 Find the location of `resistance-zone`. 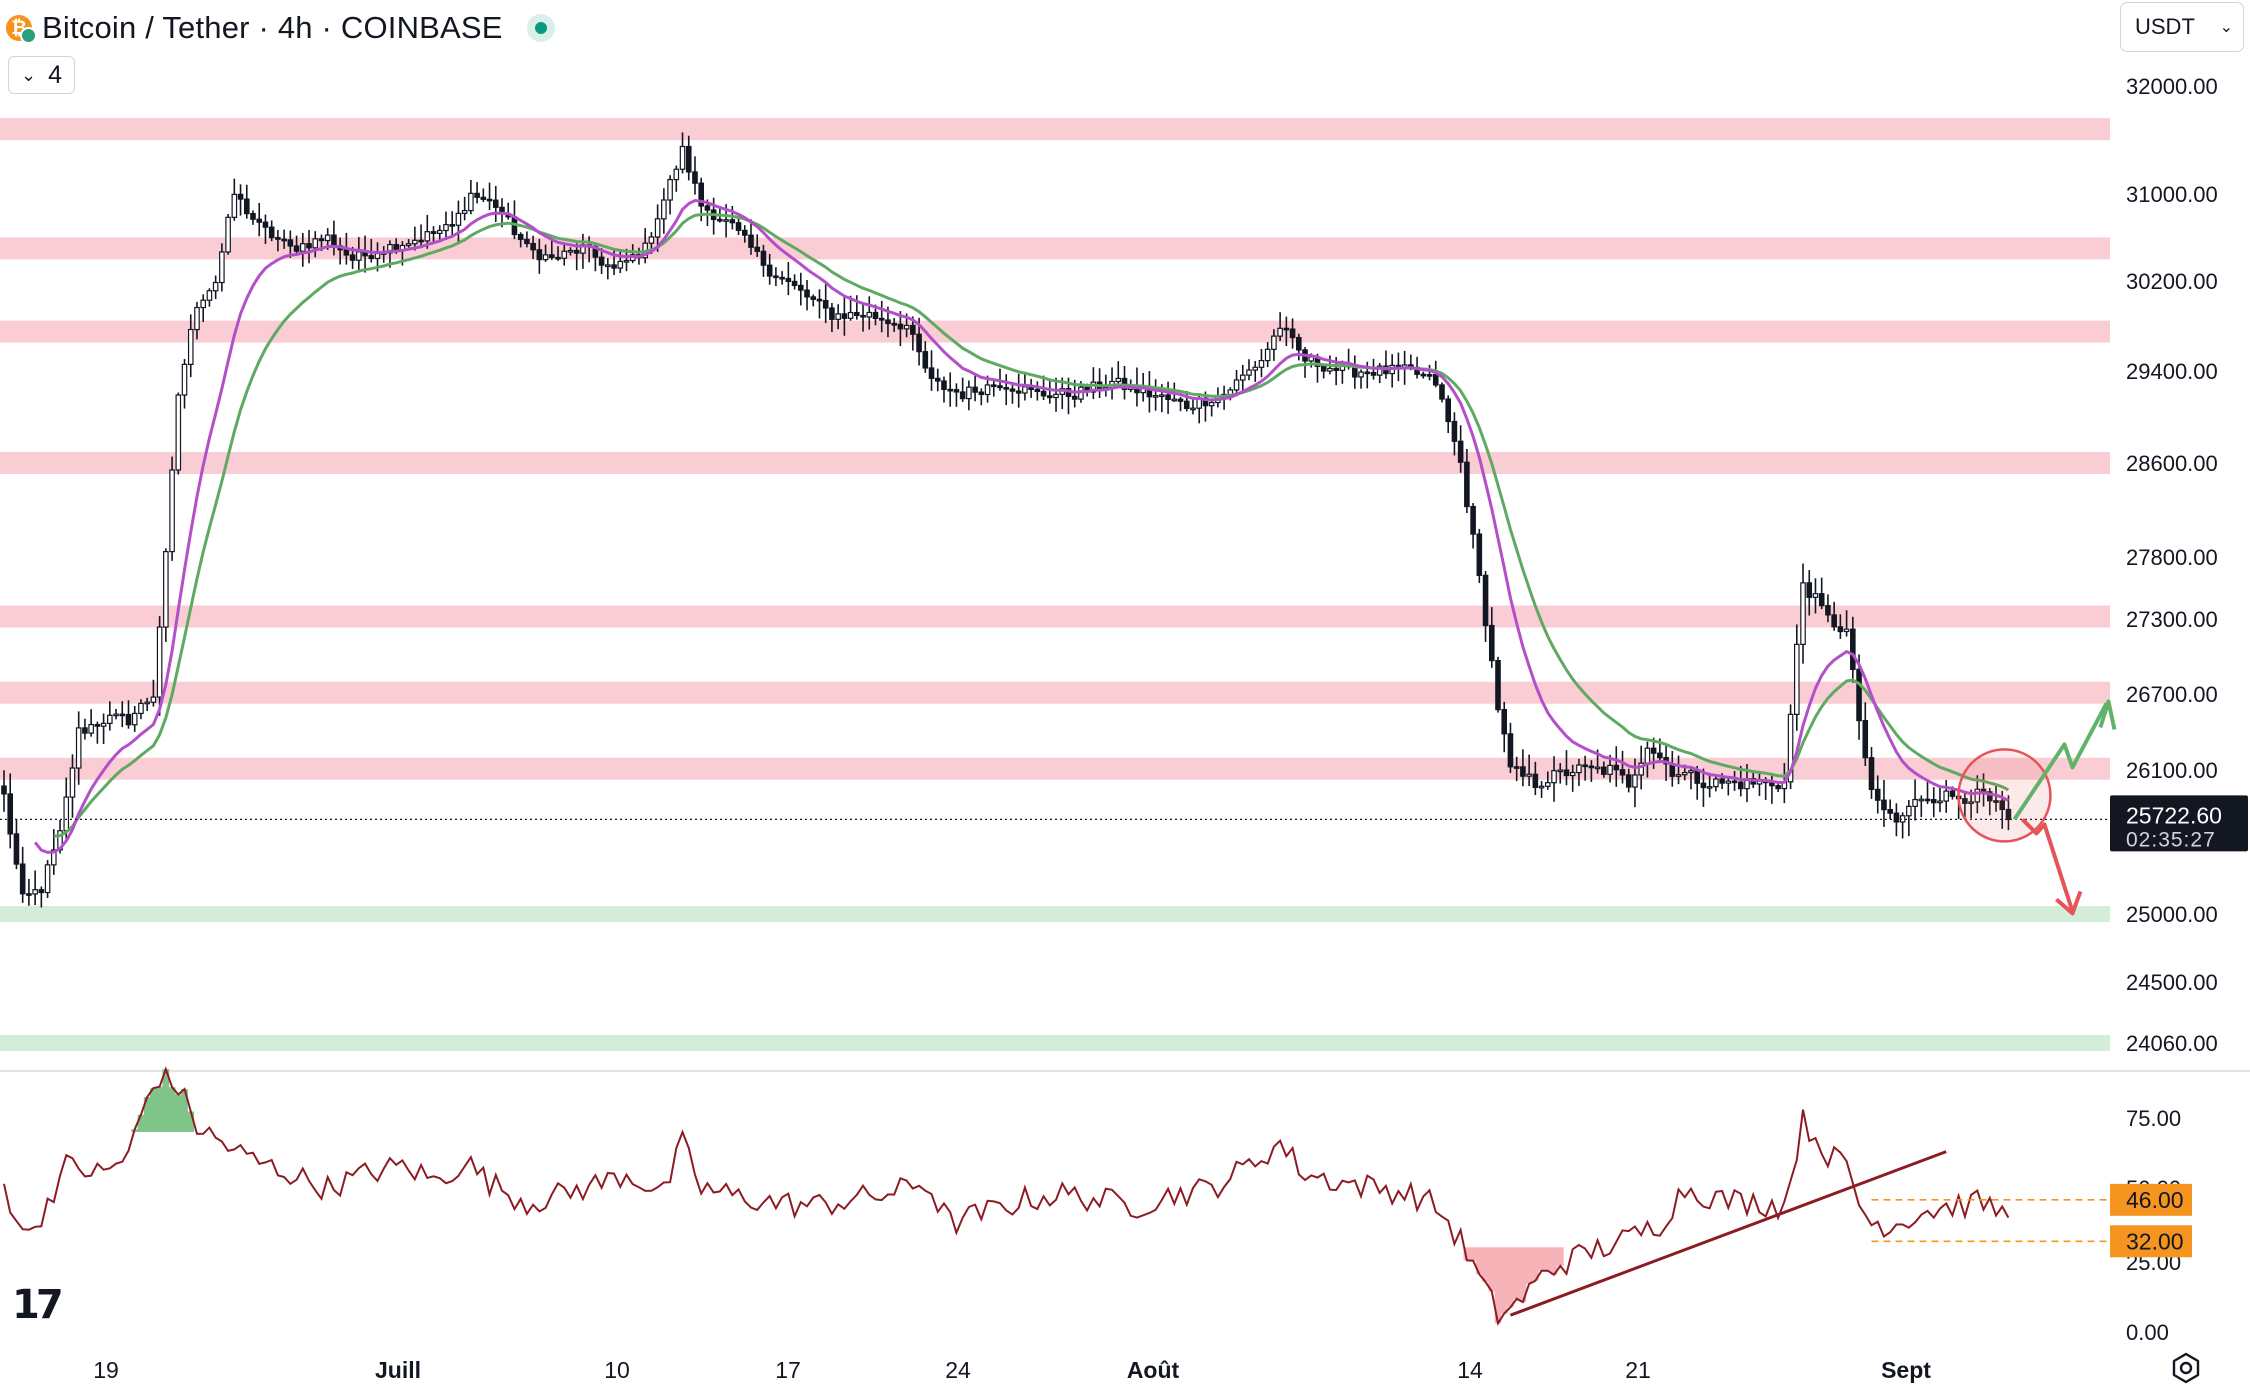

resistance-zone is located at coordinates (1055, 129).